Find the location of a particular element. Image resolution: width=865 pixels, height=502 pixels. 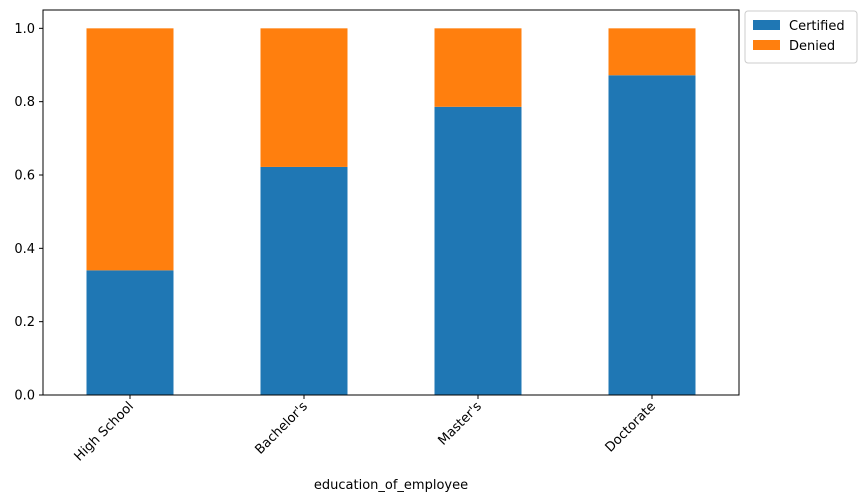

x-tick-label: Master's is located at coordinates (460, 423).